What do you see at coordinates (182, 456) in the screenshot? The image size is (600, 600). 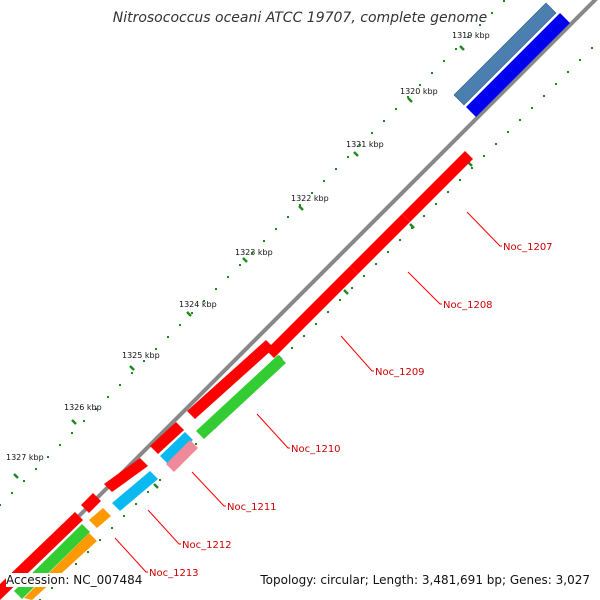 I see `cds-noc-1211-pink` at bounding box center [182, 456].